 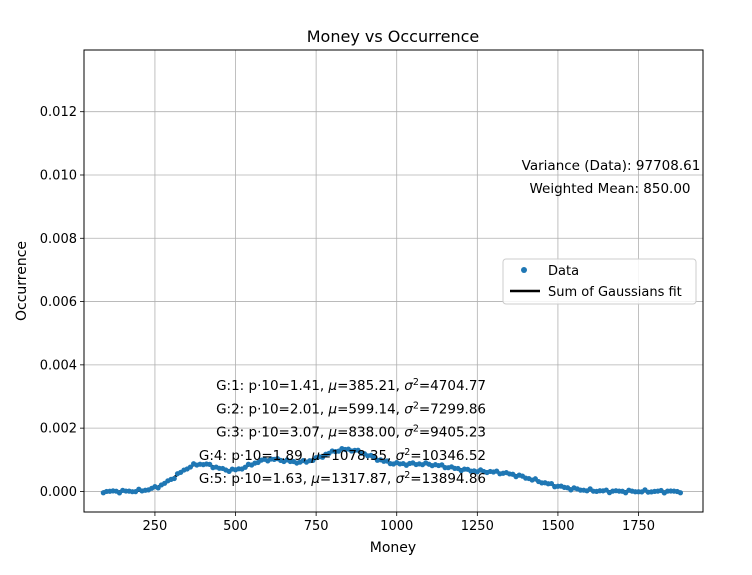 What do you see at coordinates (563, 271) in the screenshot?
I see `legend-label-data: Data` at bounding box center [563, 271].